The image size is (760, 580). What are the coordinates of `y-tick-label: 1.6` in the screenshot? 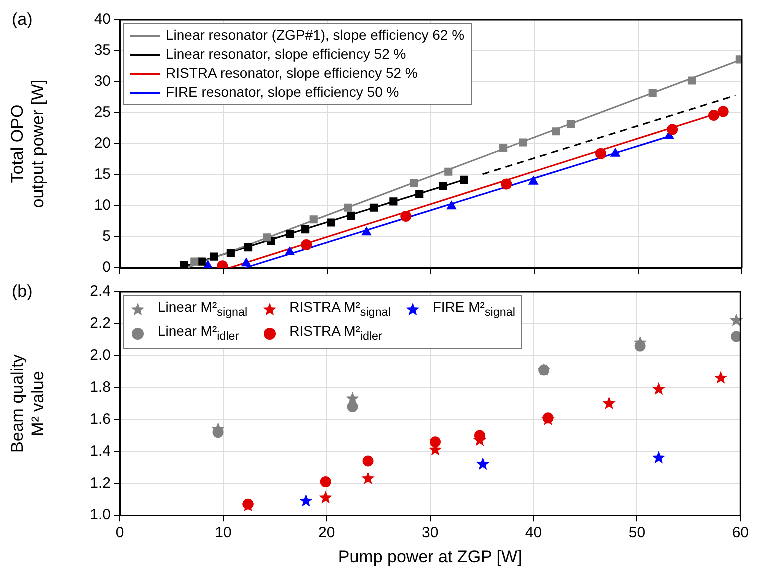 It's located at (100, 419).